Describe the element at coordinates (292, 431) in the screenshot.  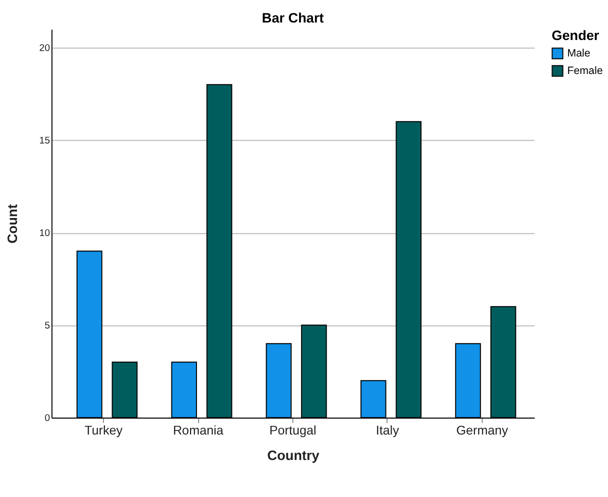
I see `x-tick-label: Portugal` at that location.